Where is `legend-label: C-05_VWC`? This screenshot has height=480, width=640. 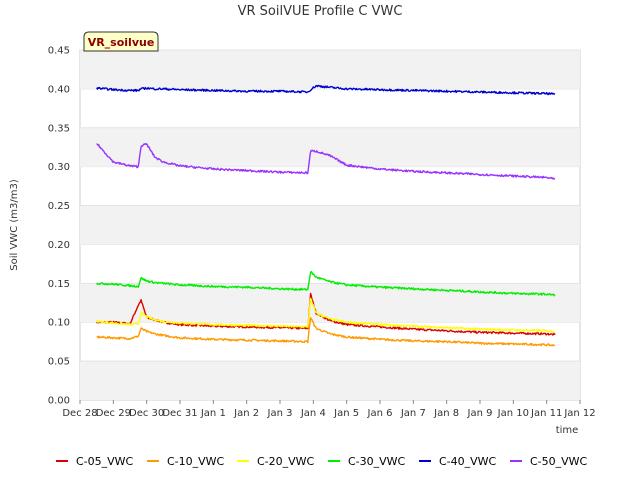
legend-label: C-05_VWC is located at coordinates (105, 461).